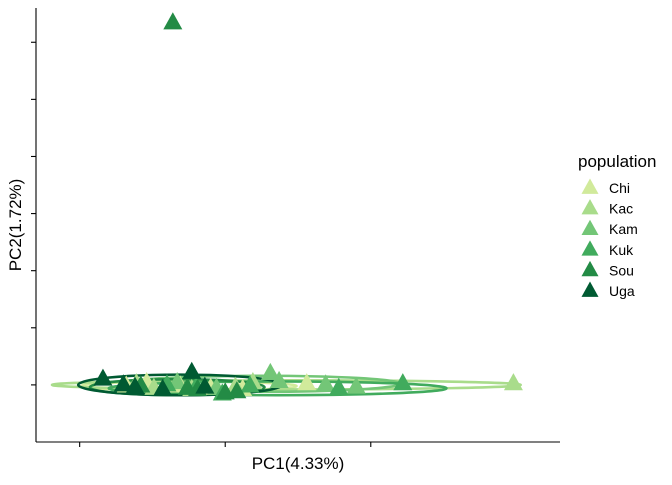 The width and height of the screenshot is (672, 485). I want to click on legend-label-chi: Chi, so click(619, 188).